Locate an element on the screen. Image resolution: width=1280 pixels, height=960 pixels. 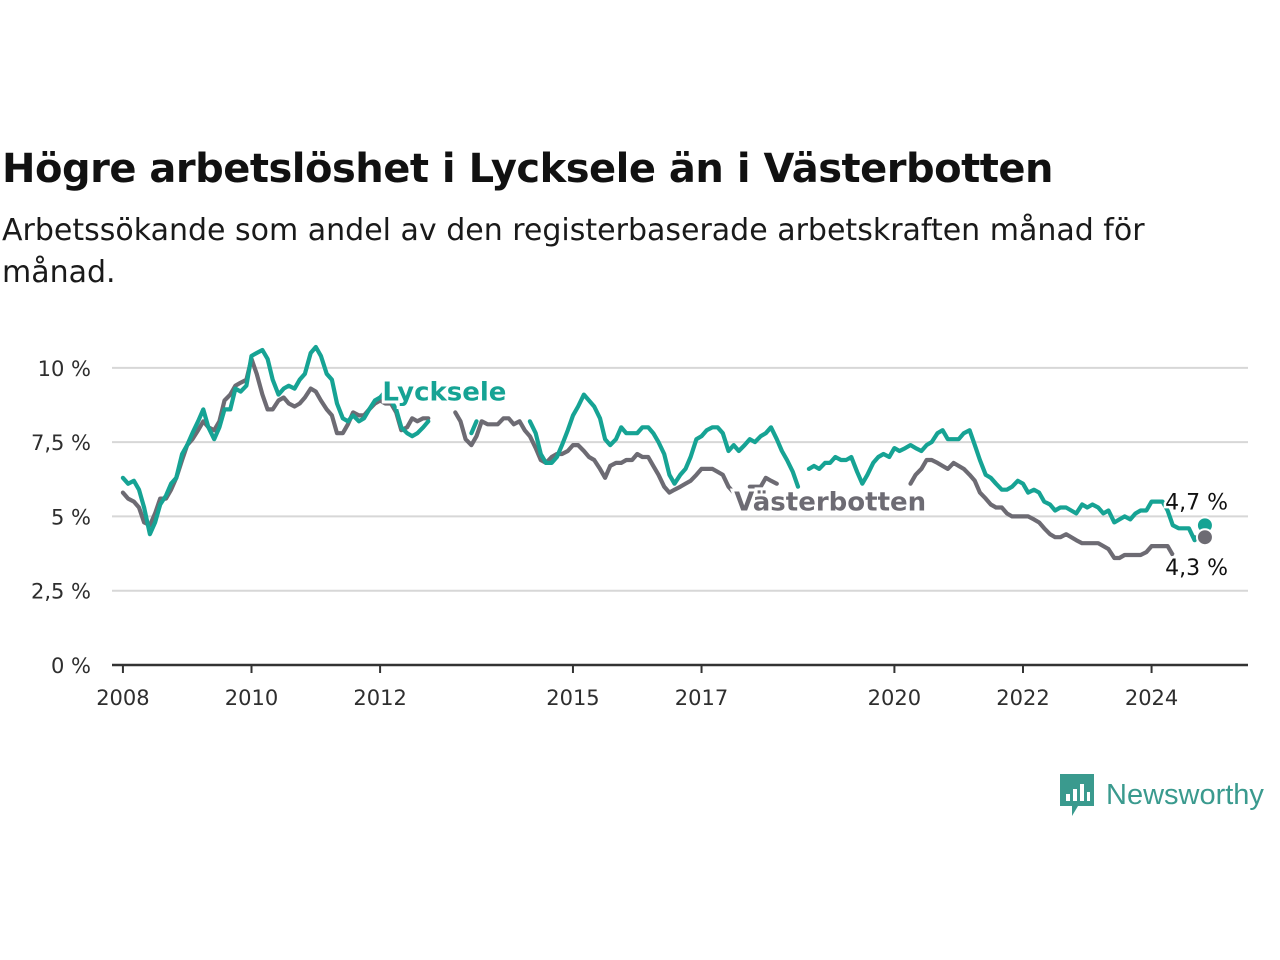
x-tick-label: 2017 is located at coordinates (701, 698).